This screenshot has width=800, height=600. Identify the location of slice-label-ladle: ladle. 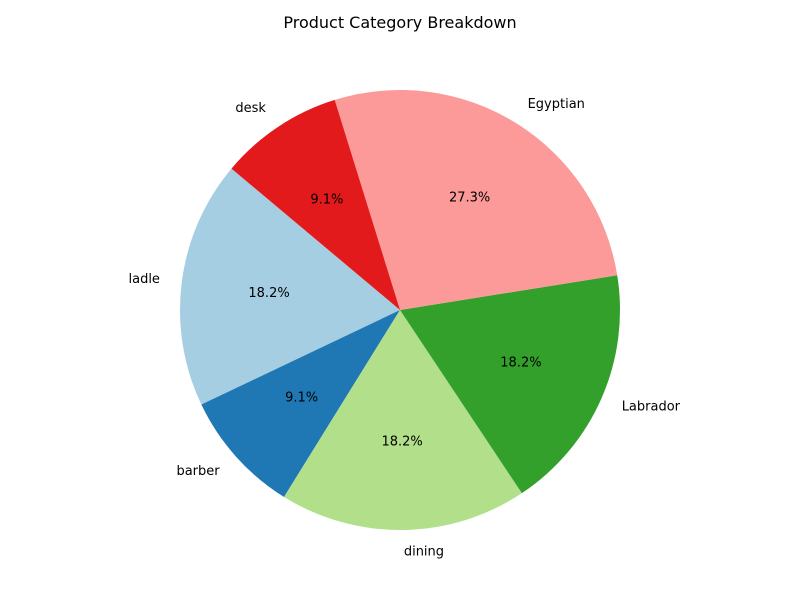
(143, 279).